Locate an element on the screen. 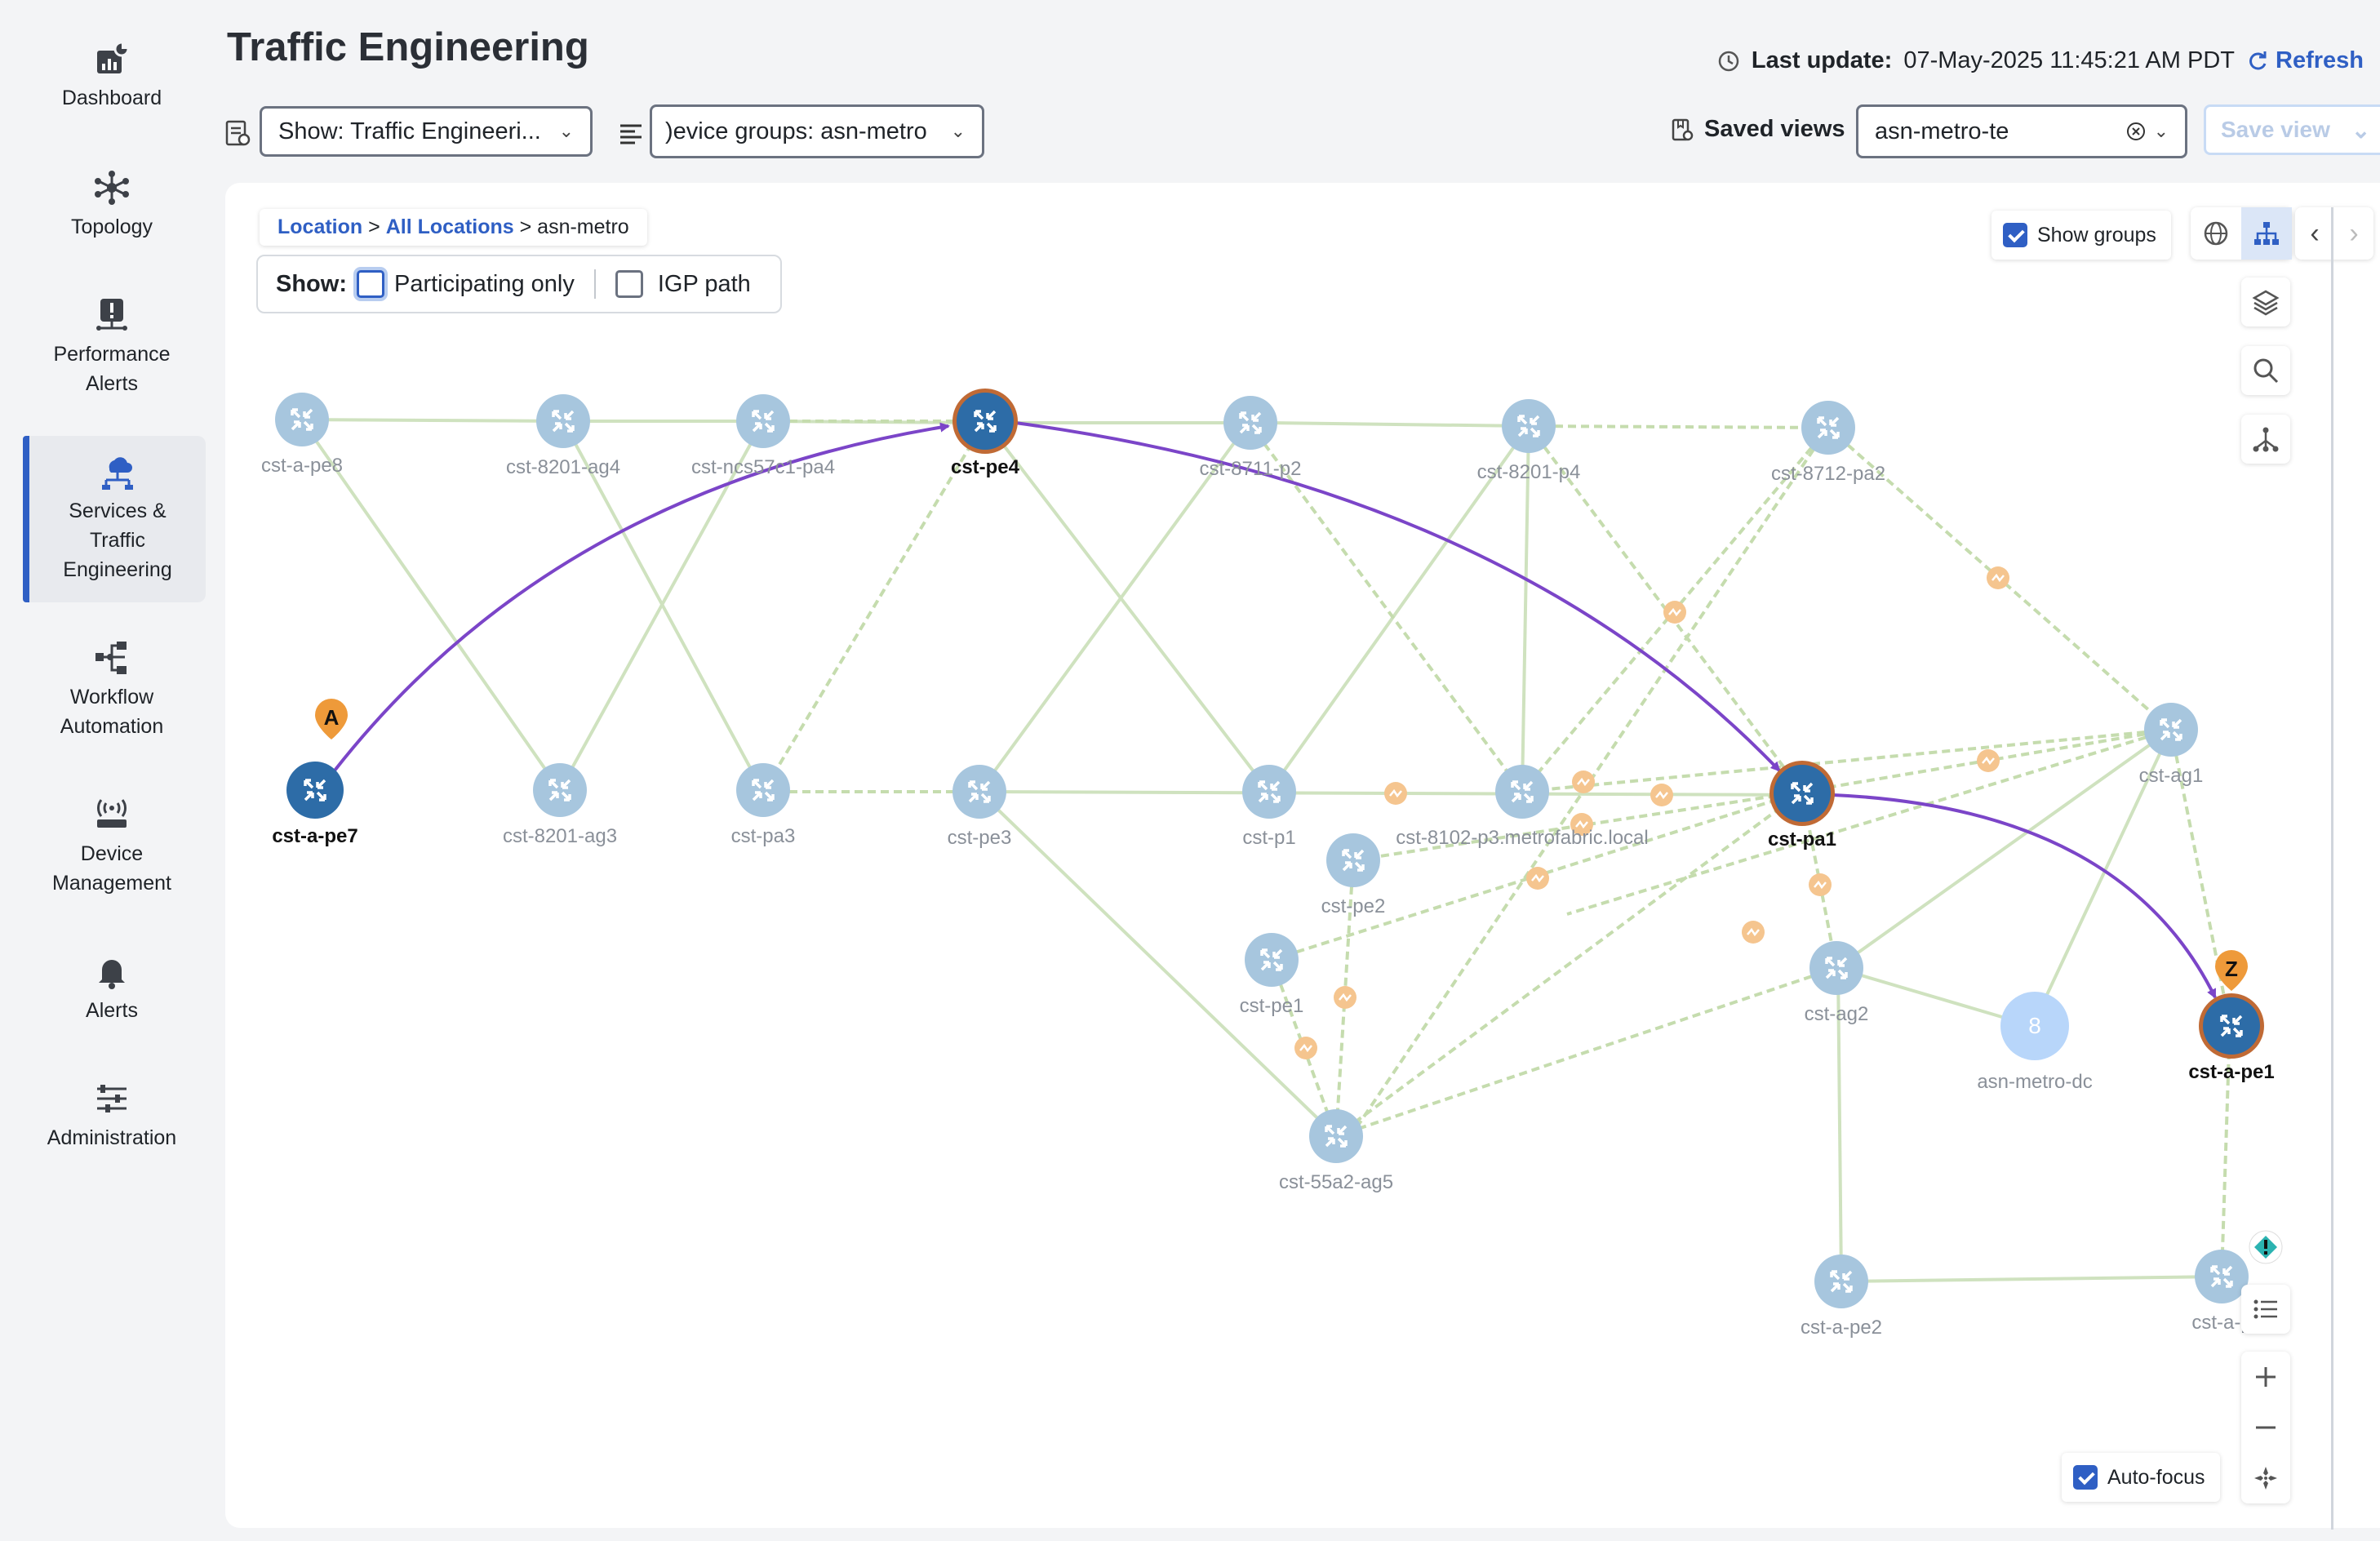 The height and width of the screenshot is (1541, 2380). refresh-button: Refresh is located at coordinates (2305, 60).